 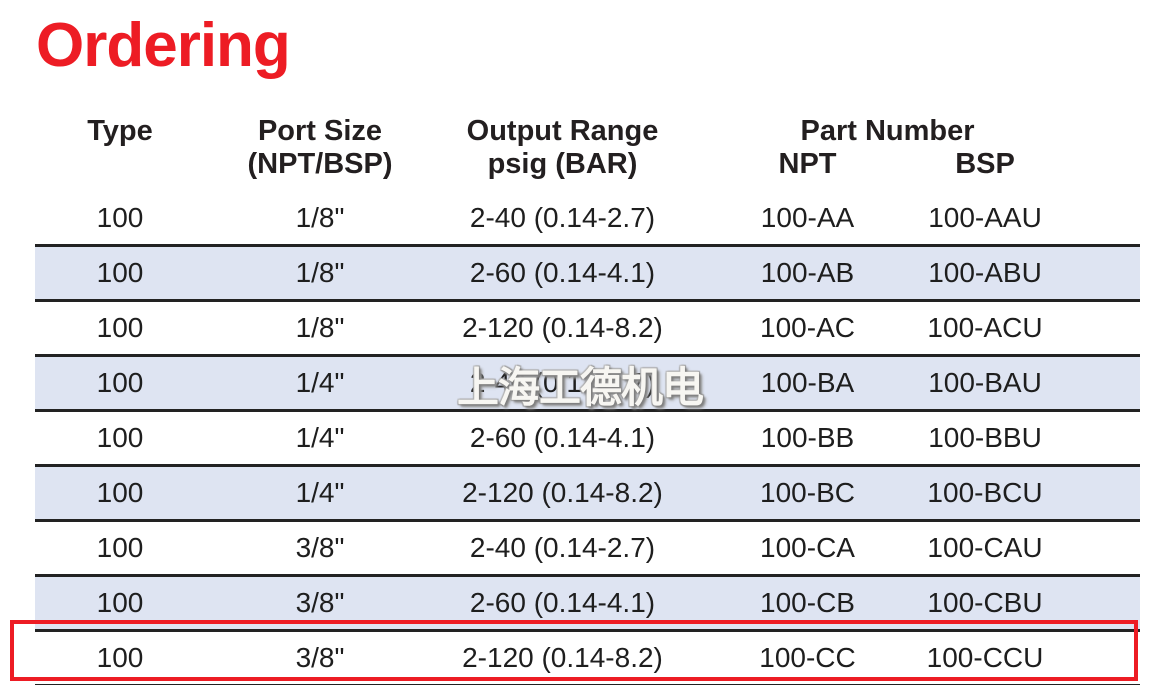 I want to click on cell-npt: 100-CA, so click(x=807, y=547).